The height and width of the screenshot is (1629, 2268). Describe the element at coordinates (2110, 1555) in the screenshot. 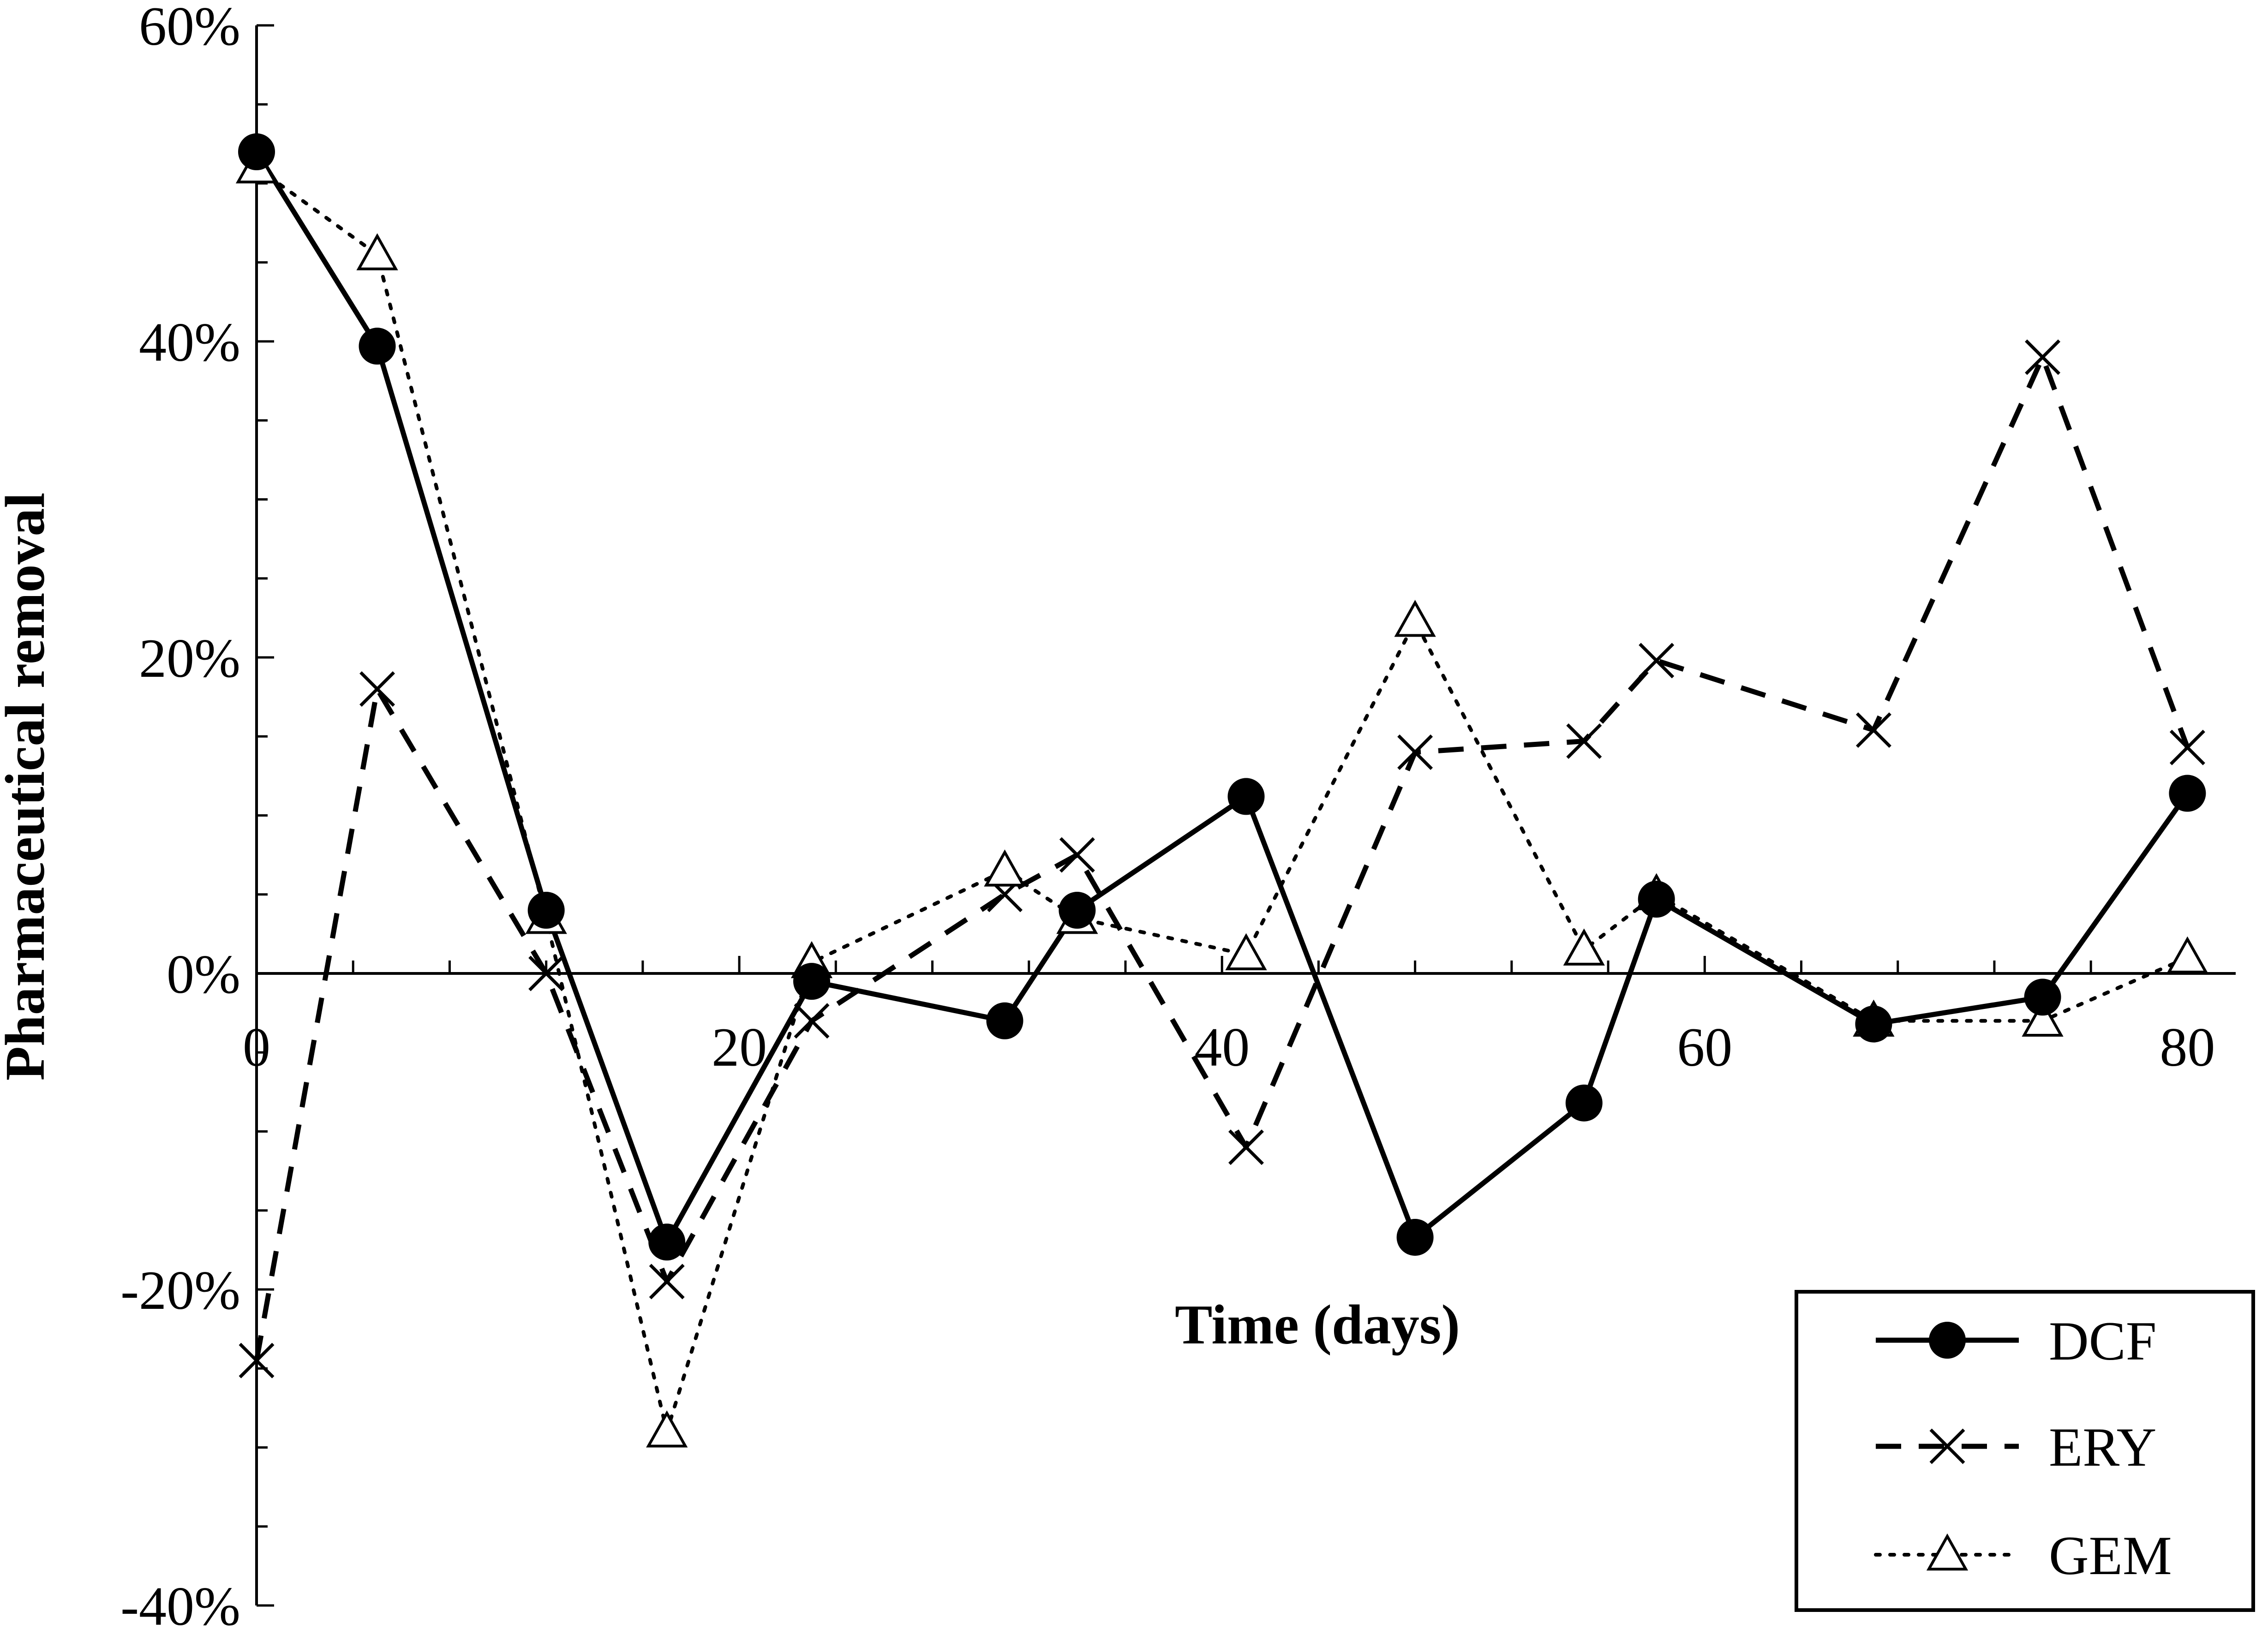

I see `legend-label-gem: GEM` at that location.